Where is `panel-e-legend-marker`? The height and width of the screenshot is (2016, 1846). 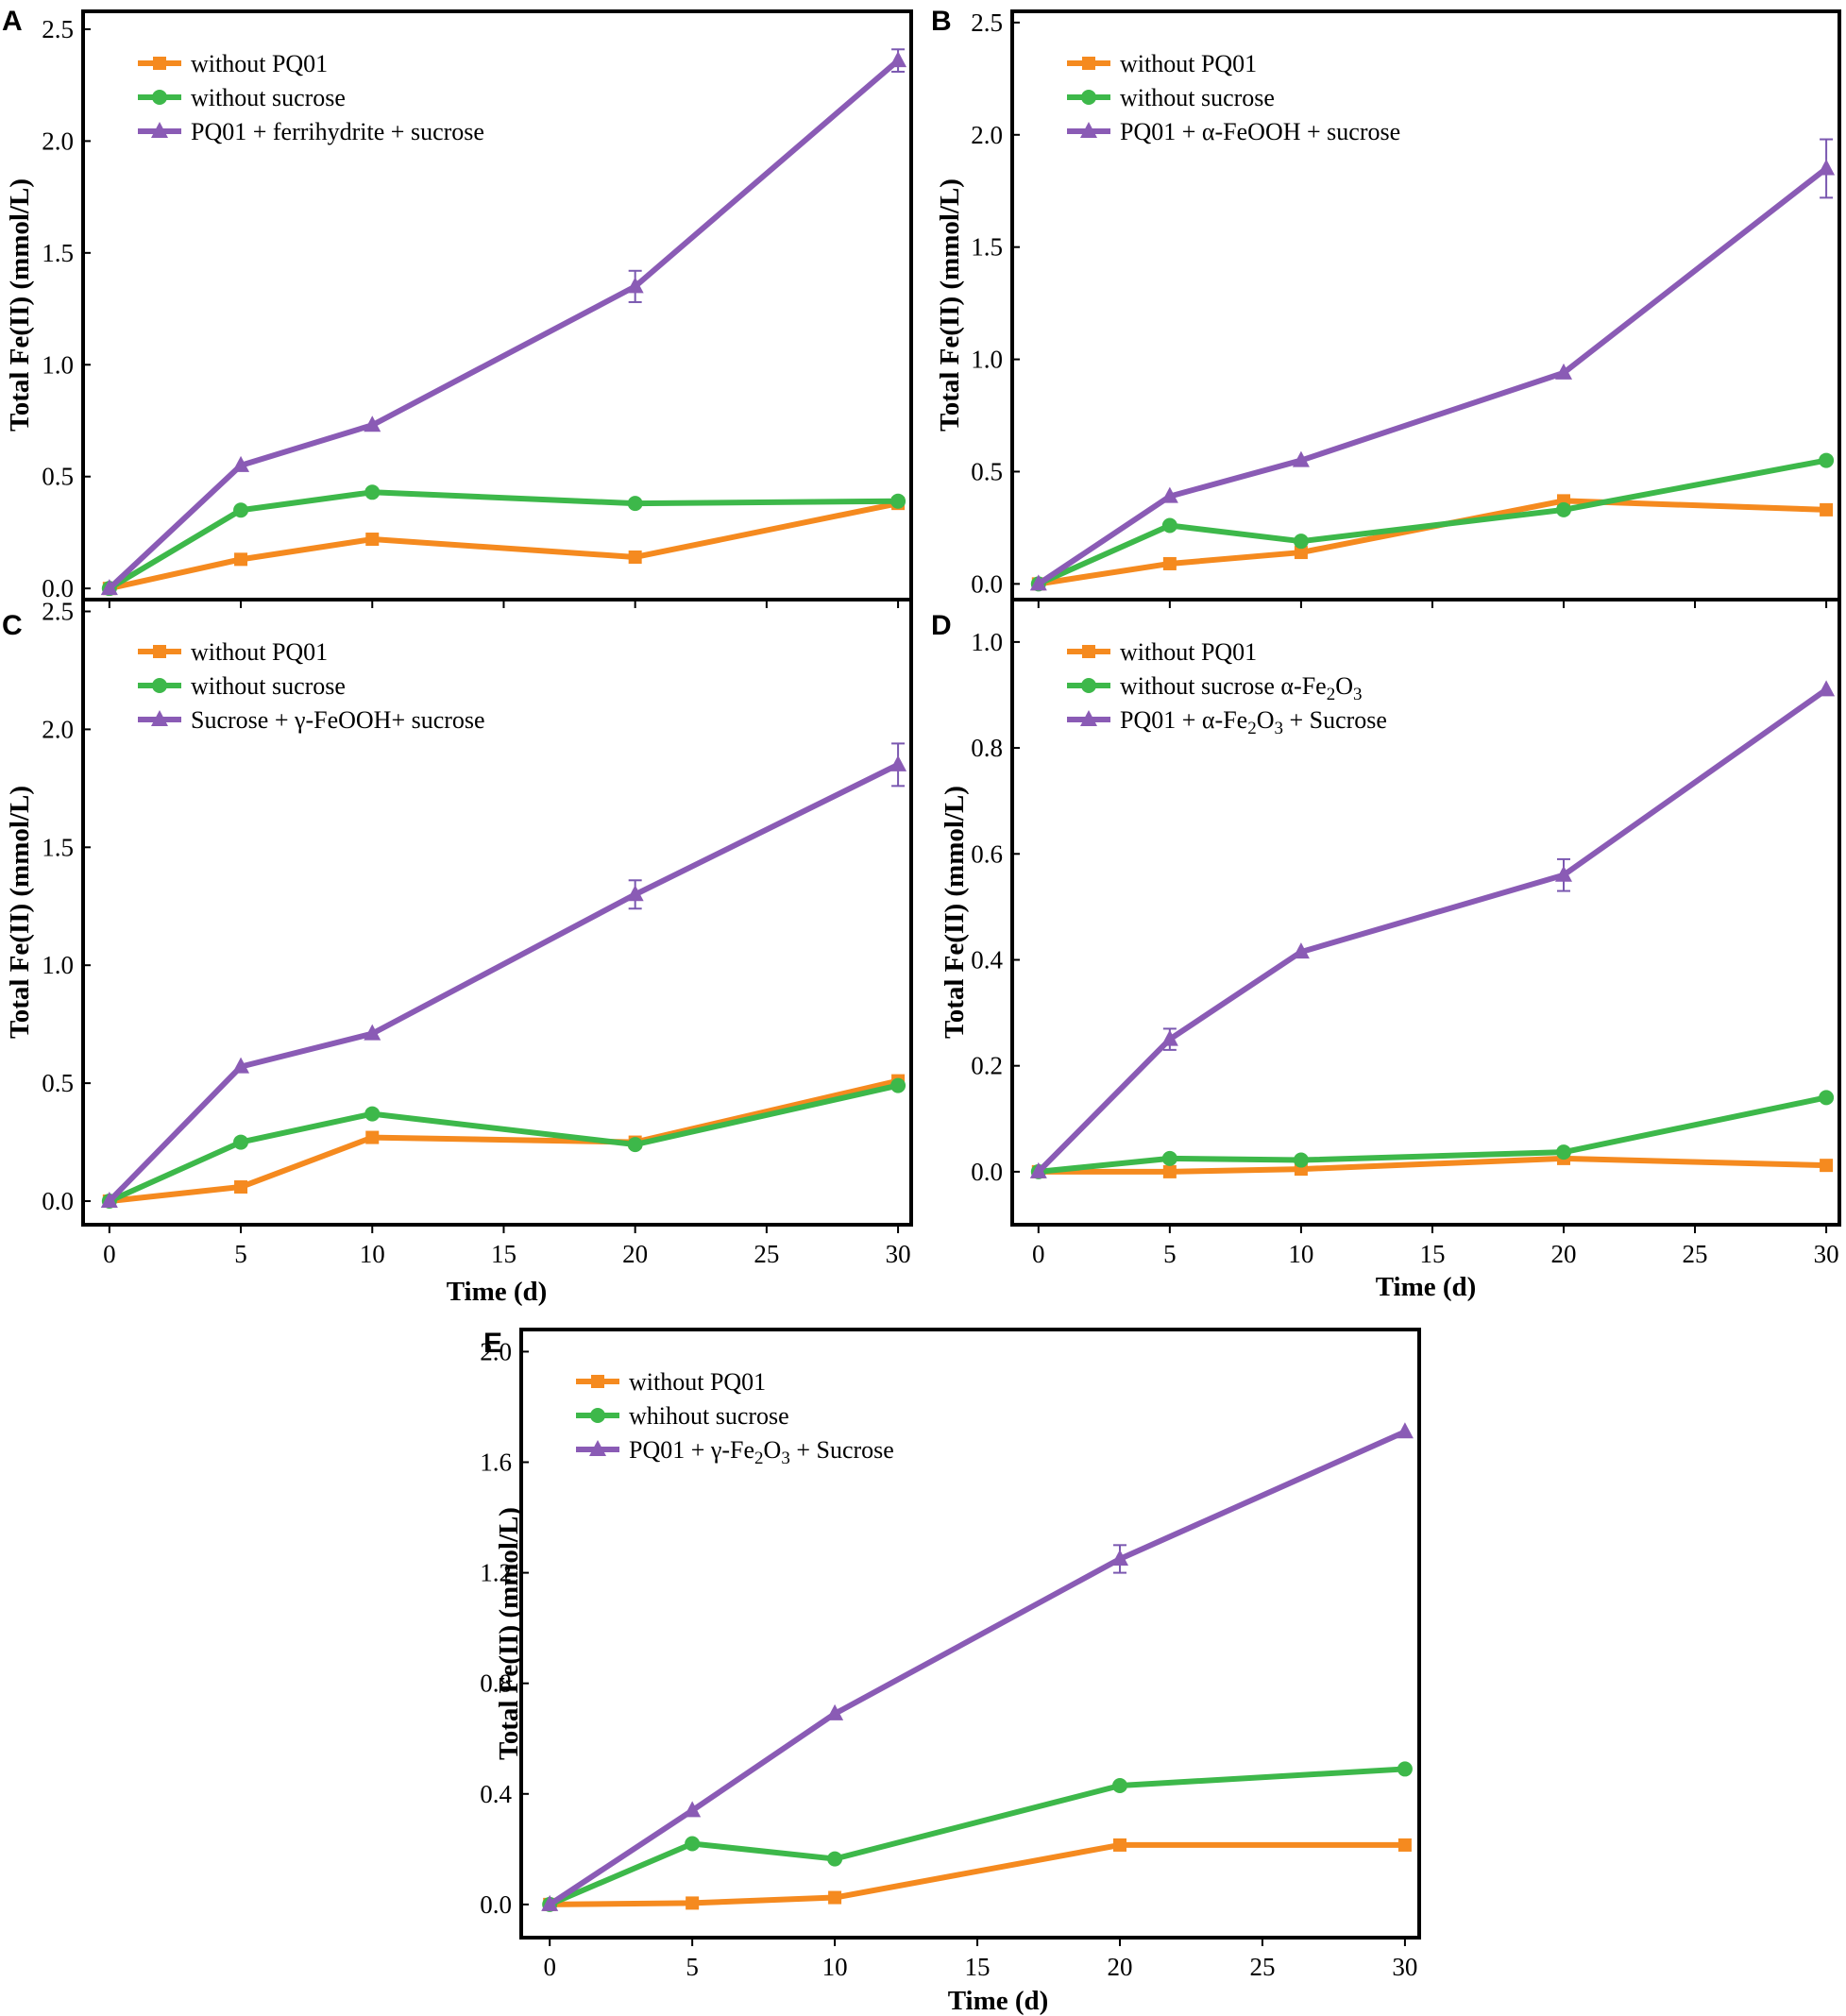 panel-e-legend-marker is located at coordinates (598, 1448).